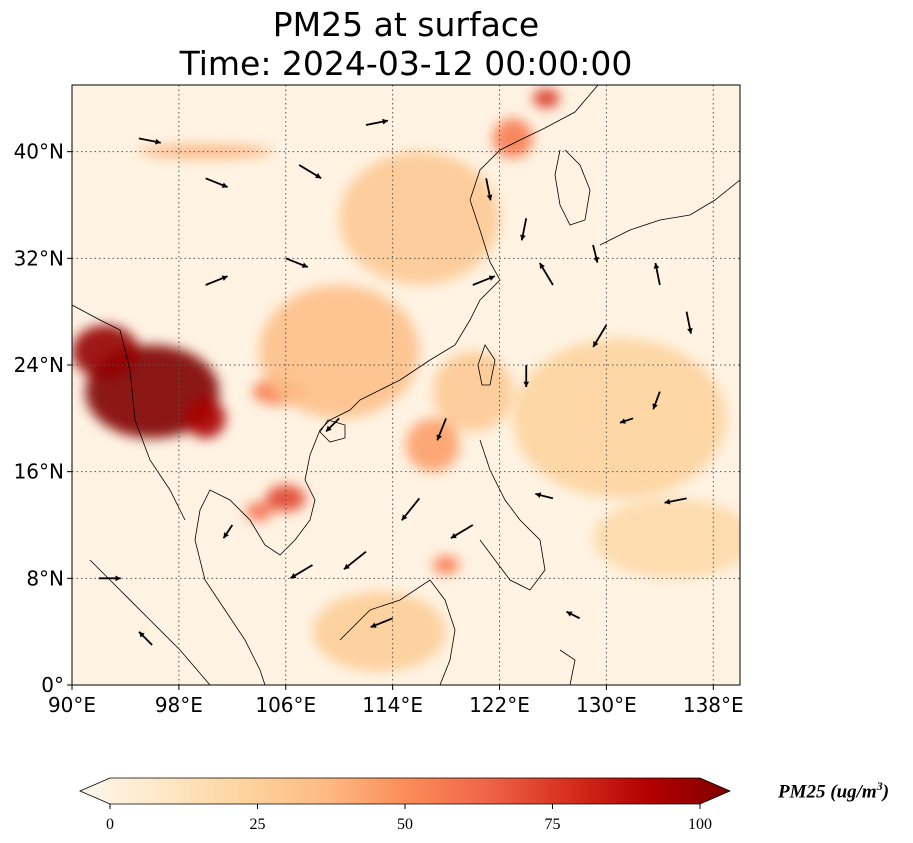  What do you see at coordinates (834, 791) in the screenshot?
I see `colorbar-label: PM25 (ug/m3)` at bounding box center [834, 791].